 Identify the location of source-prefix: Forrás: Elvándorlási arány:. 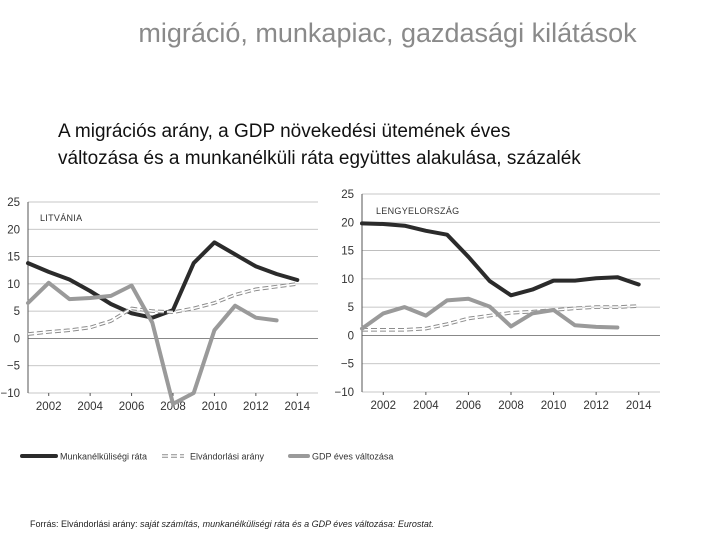
(84, 524).